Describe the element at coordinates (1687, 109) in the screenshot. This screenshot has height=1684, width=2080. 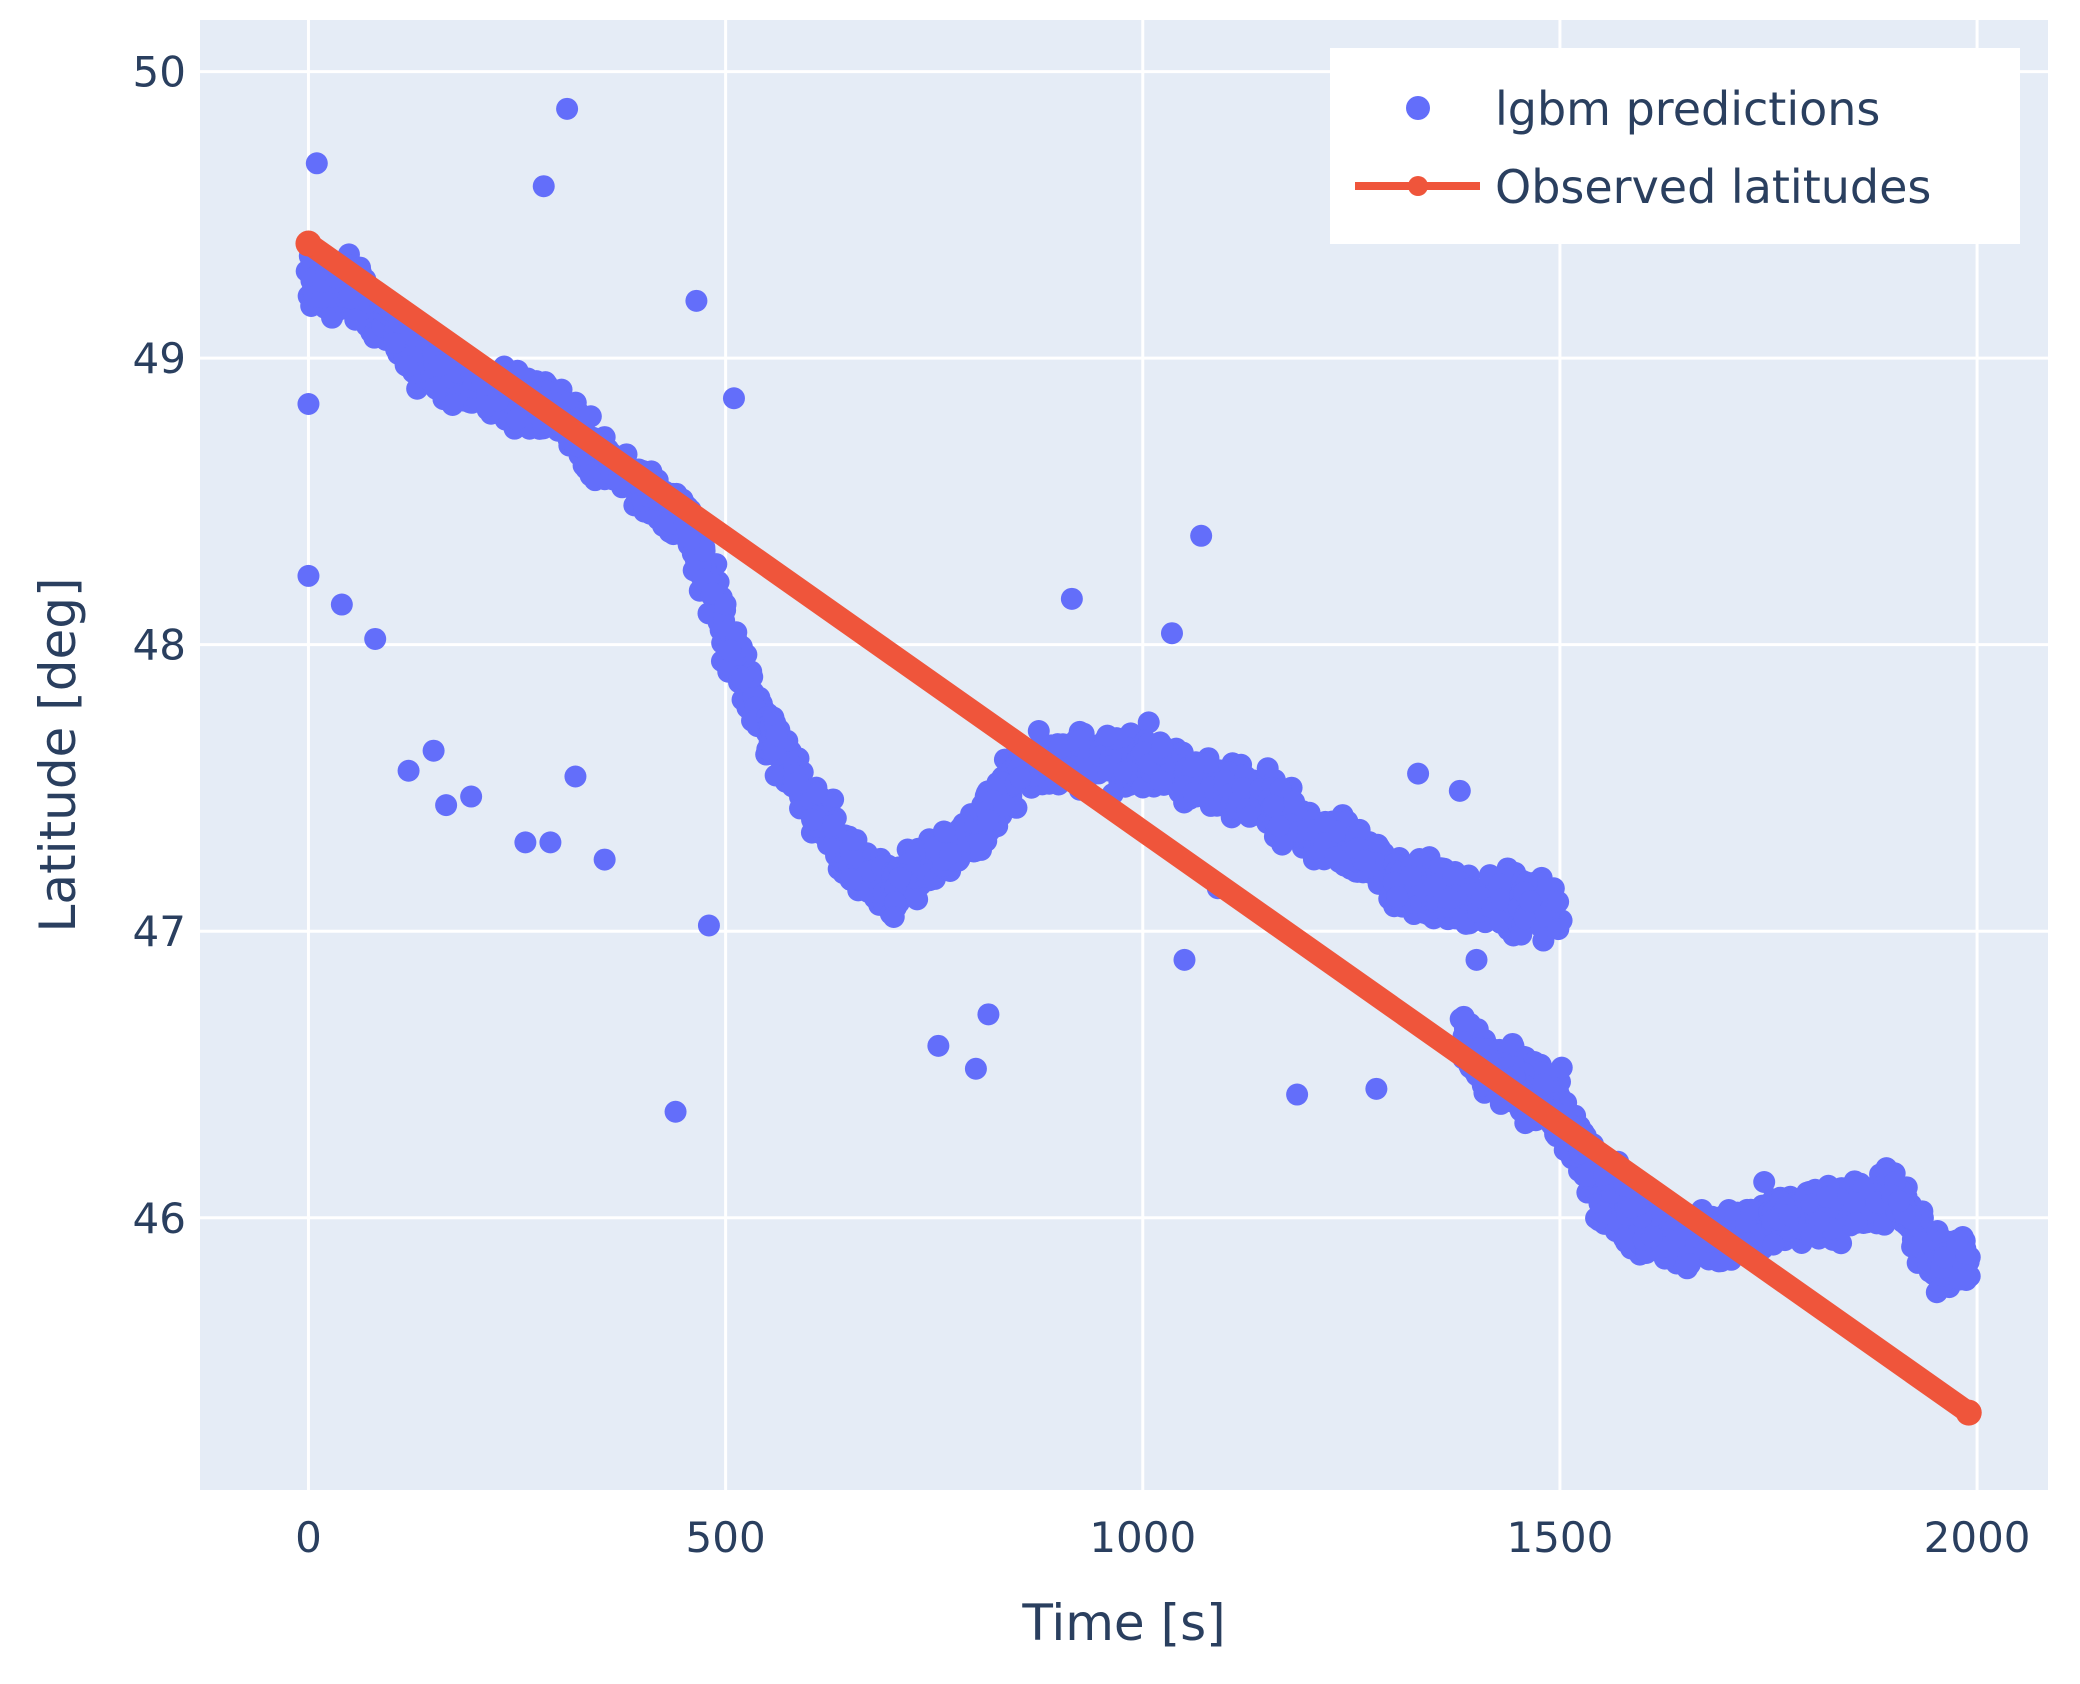
I see `legend-label-predictions: lgbm predictions` at that location.